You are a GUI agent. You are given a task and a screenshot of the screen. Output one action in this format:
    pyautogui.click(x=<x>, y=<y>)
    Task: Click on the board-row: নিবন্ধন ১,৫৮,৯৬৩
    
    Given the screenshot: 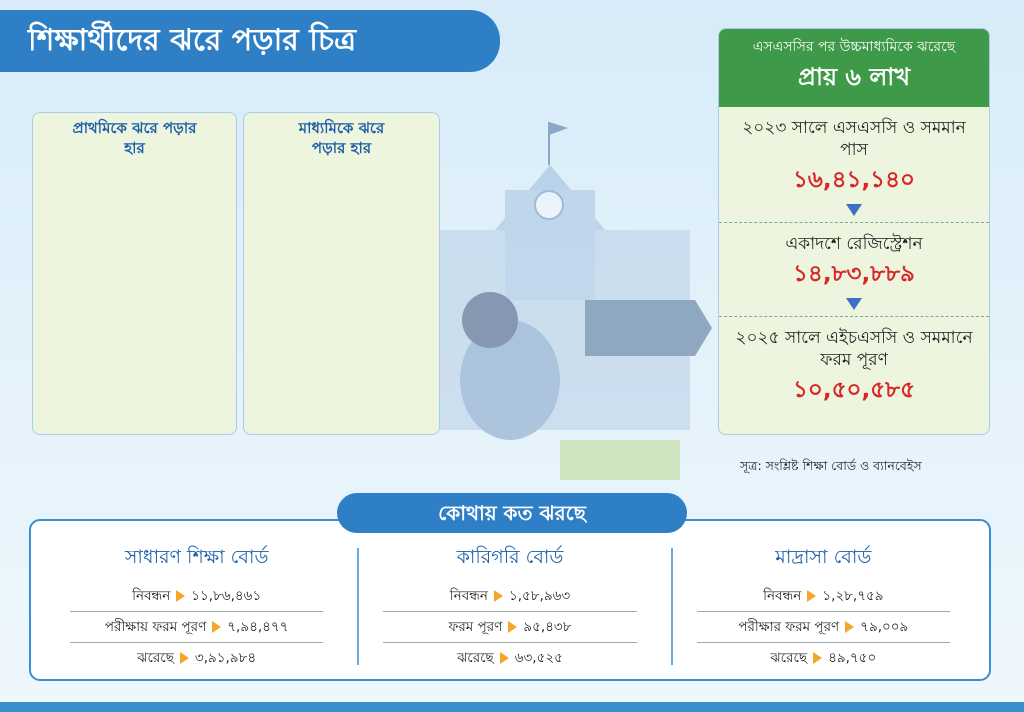 What is the action you would take?
    pyautogui.click(x=510, y=596)
    